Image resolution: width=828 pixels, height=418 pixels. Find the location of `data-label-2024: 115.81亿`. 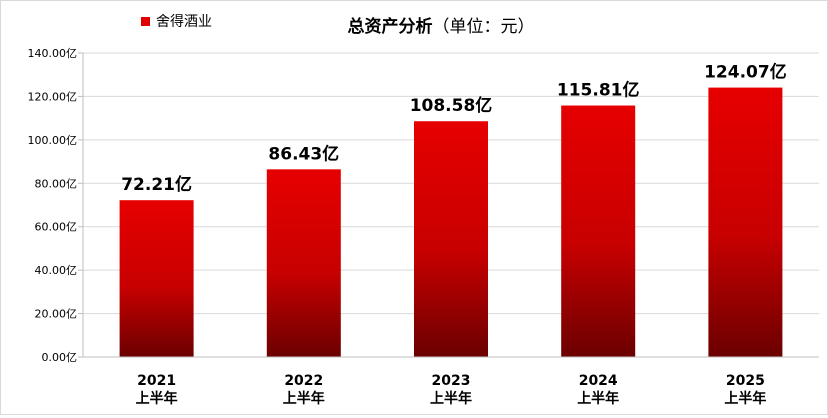

data-label-2024: 115.81亿 is located at coordinates (598, 90).